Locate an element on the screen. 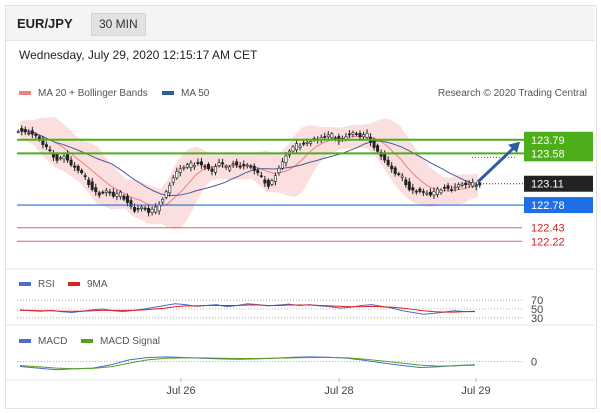 The image size is (601, 413). rsi-line is located at coordinates (247, 309).